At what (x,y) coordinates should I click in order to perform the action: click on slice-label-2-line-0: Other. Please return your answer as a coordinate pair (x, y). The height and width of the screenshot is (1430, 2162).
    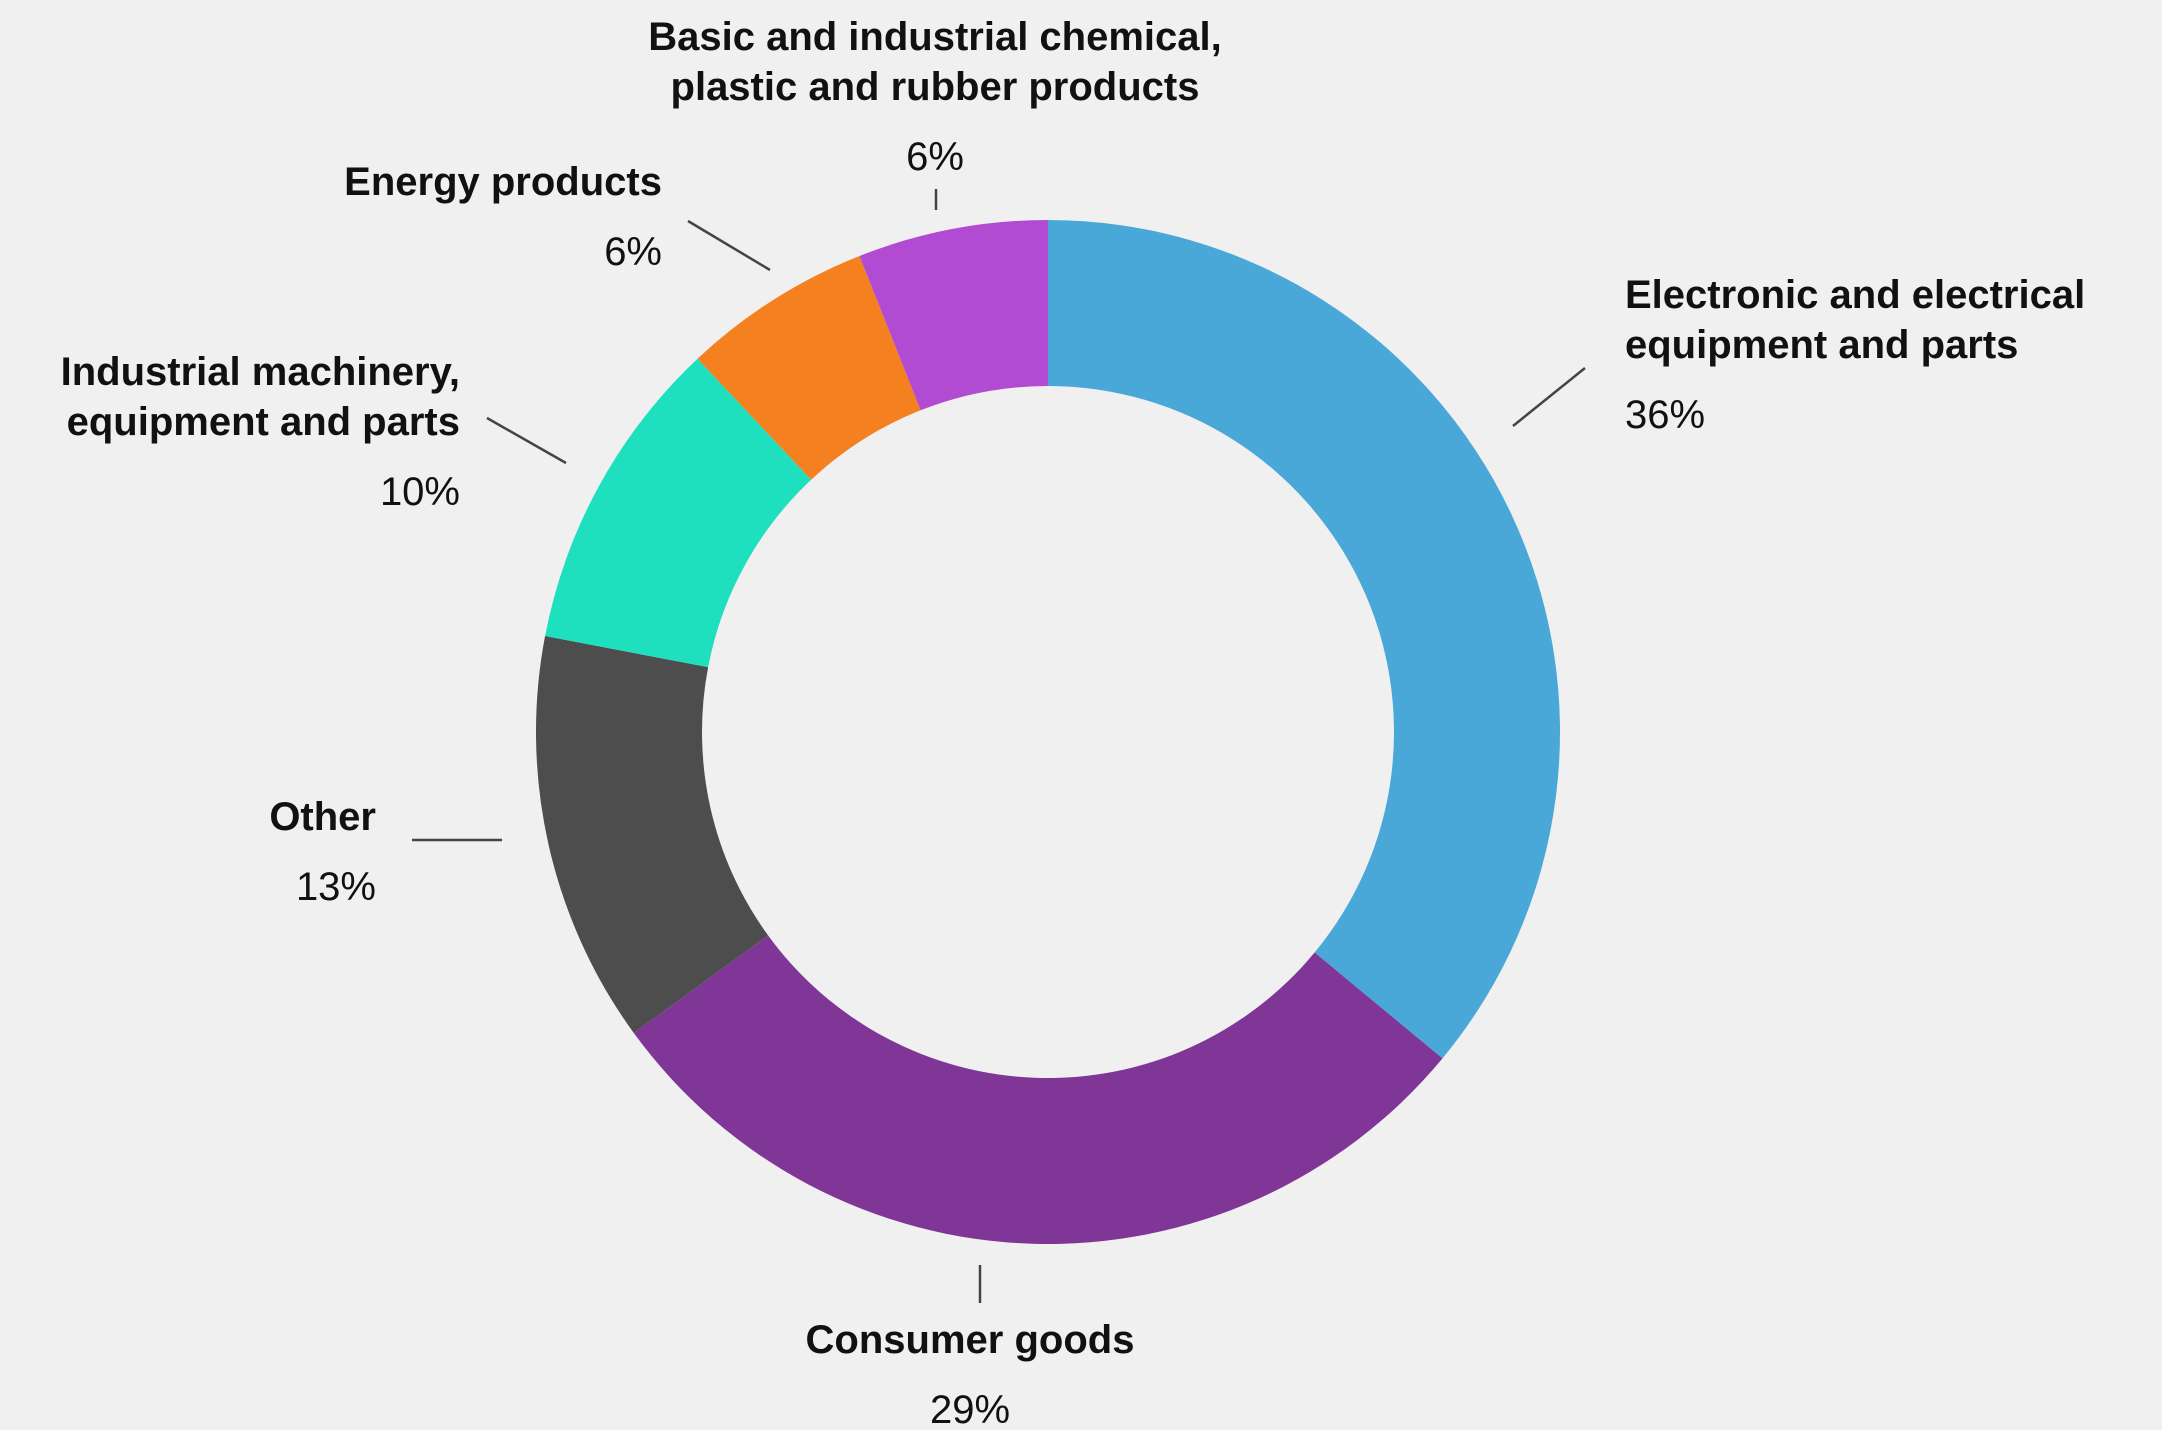
    Looking at the image, I should click on (322, 817).